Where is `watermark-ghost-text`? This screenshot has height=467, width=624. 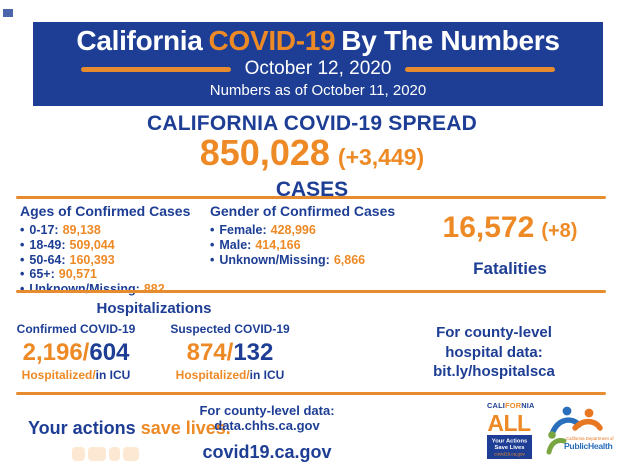 watermark-ghost-text is located at coordinates (107, 456).